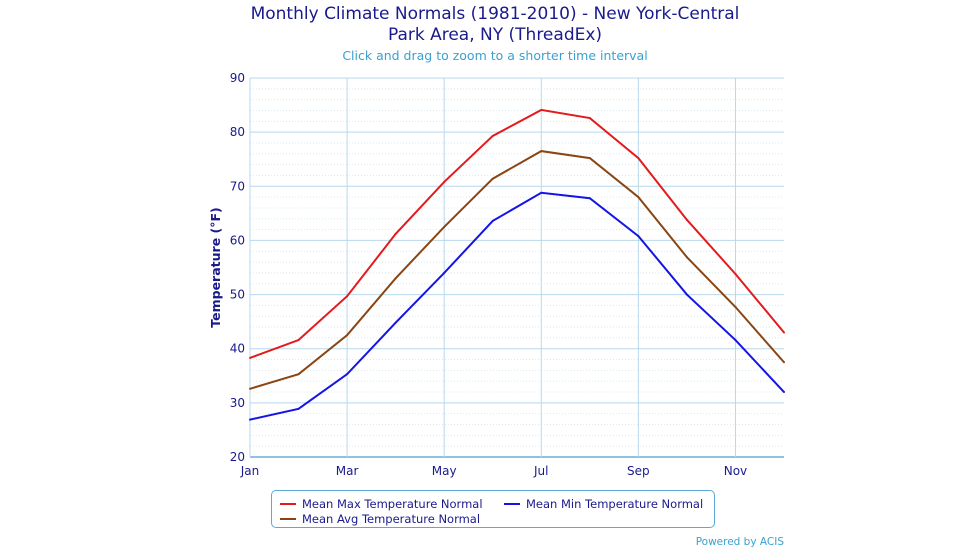 The image size is (980, 551). What do you see at coordinates (288, 504) in the screenshot?
I see `legend-swatch-max` at bounding box center [288, 504].